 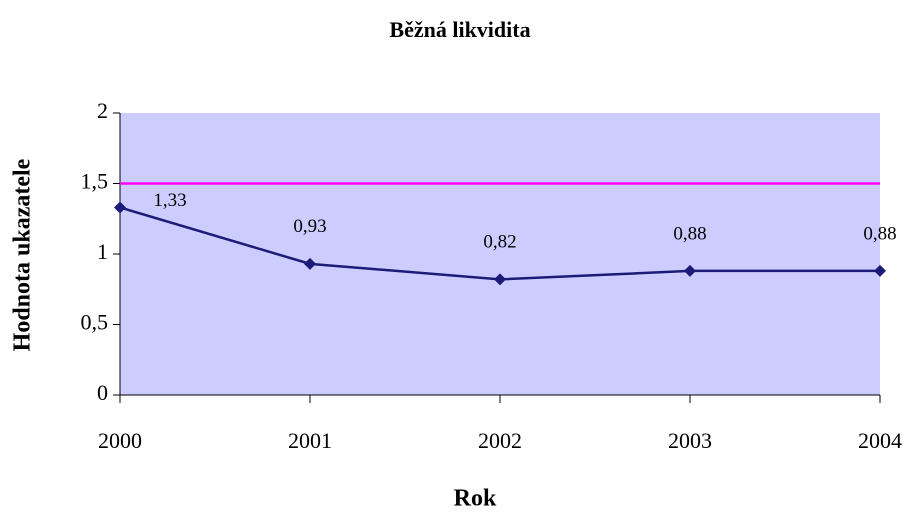 I want to click on y-tick-label: 0, so click(x=102, y=392).